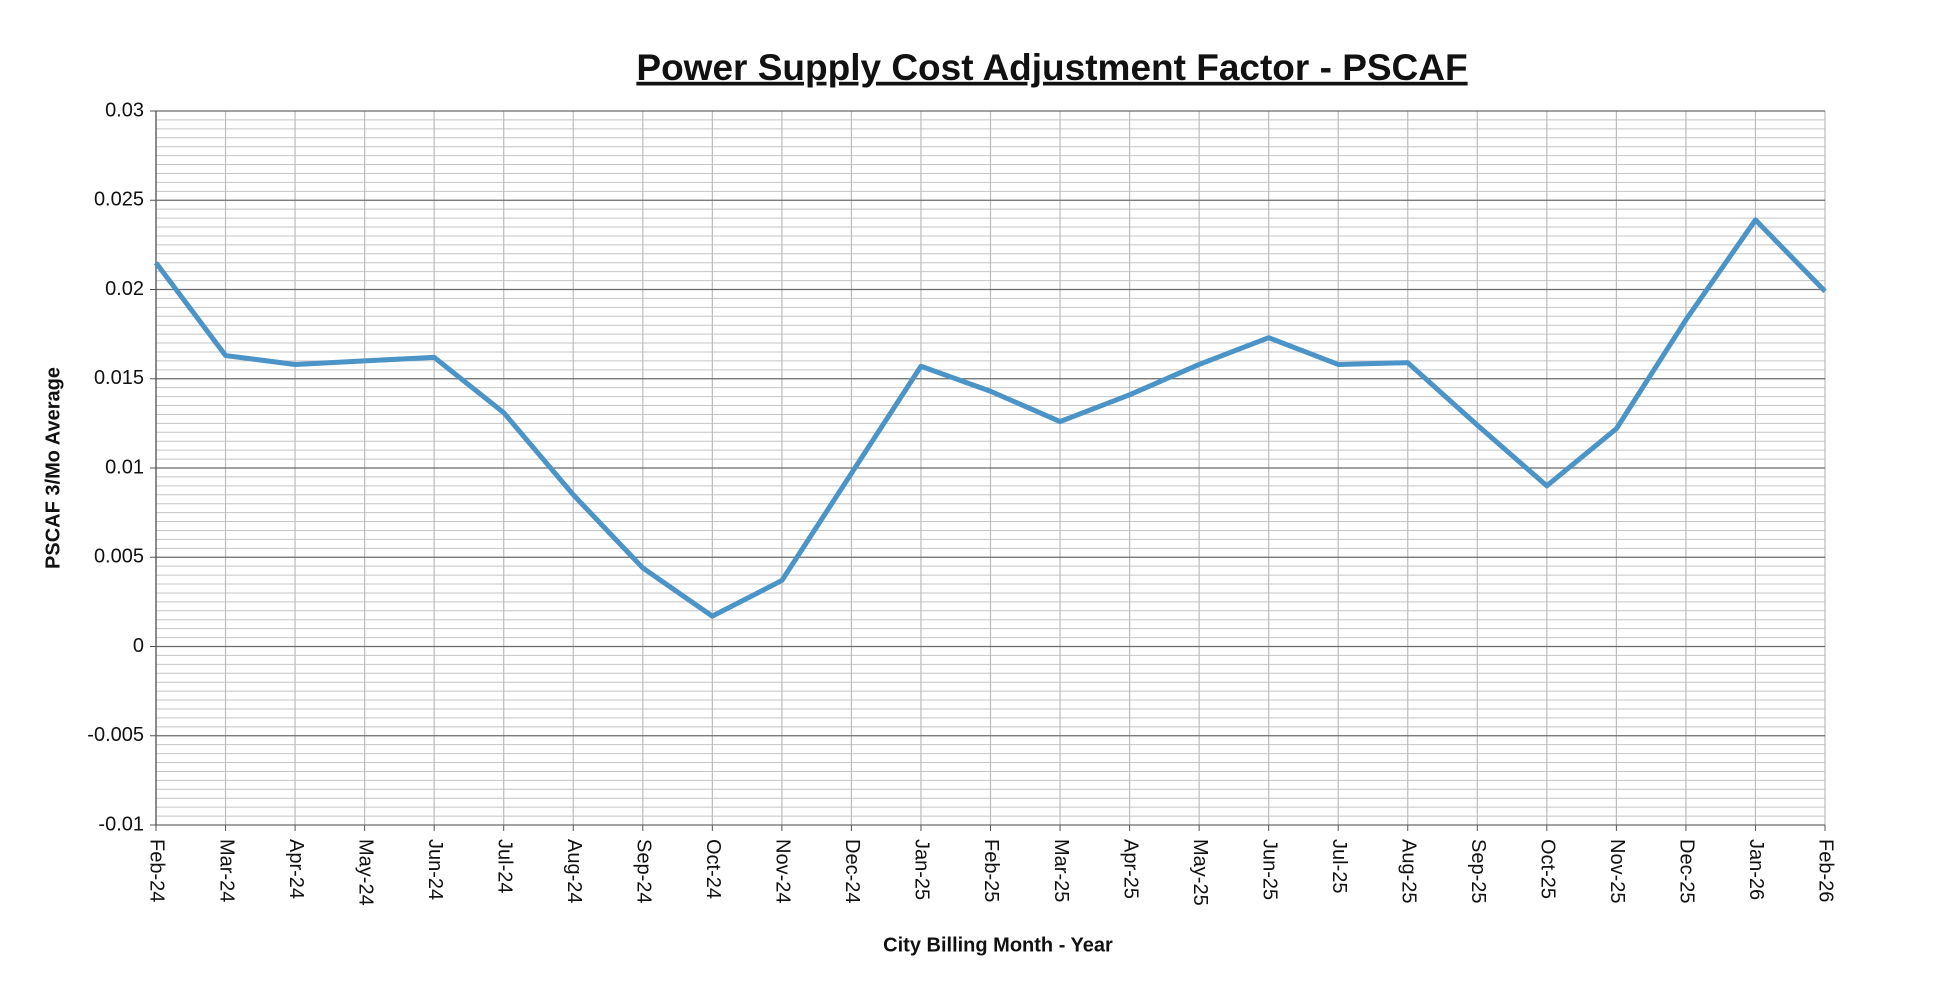 The height and width of the screenshot is (987, 1957). What do you see at coordinates (644, 871) in the screenshot?
I see `x-tick-label: Sep-24` at bounding box center [644, 871].